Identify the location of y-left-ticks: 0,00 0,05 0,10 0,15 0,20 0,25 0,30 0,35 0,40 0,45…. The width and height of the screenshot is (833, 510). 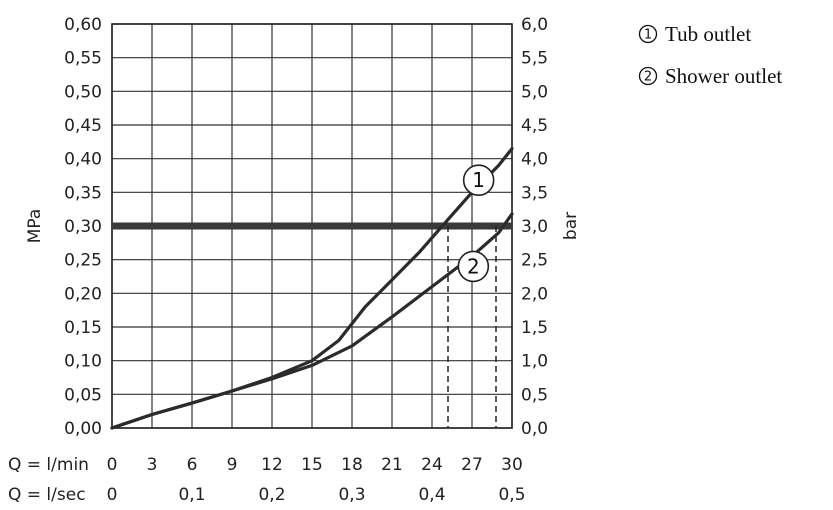
(83, 227).